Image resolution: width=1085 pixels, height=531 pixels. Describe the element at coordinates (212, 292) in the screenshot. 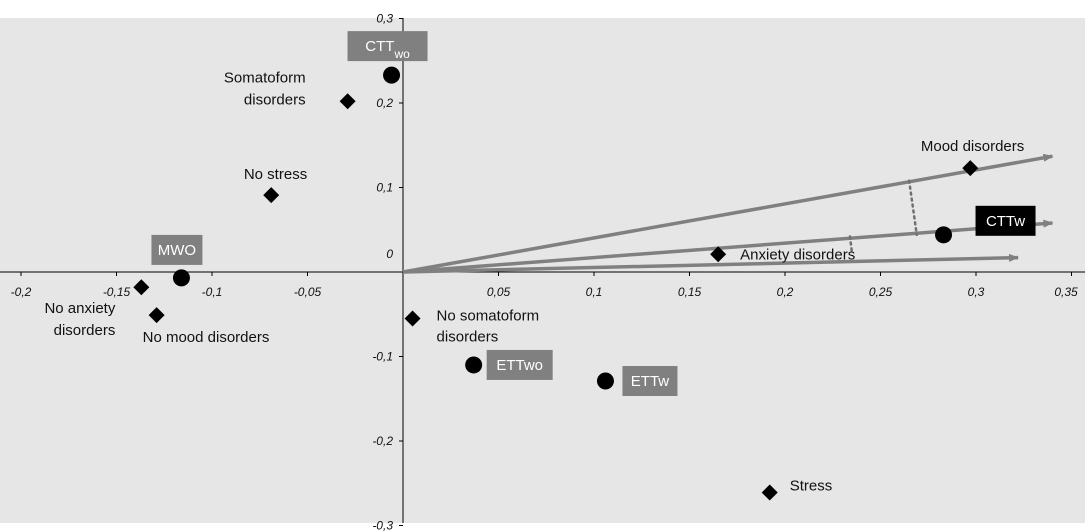

I see `x-tick-label: -0,1` at that location.